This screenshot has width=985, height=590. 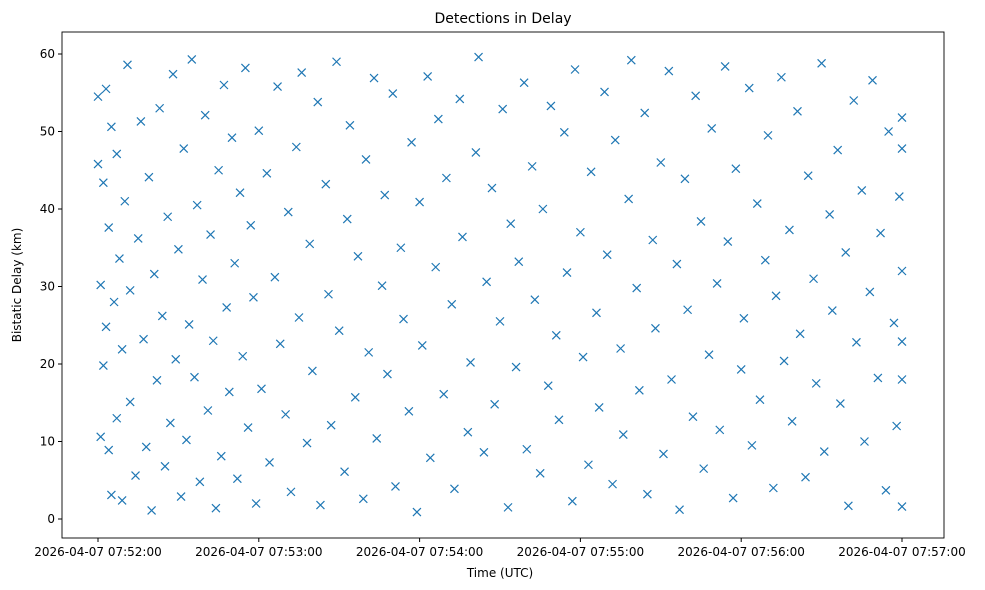 What do you see at coordinates (580, 552) in the screenshot?
I see `x-tick-label: 2026-04-07 07:55:00` at bounding box center [580, 552].